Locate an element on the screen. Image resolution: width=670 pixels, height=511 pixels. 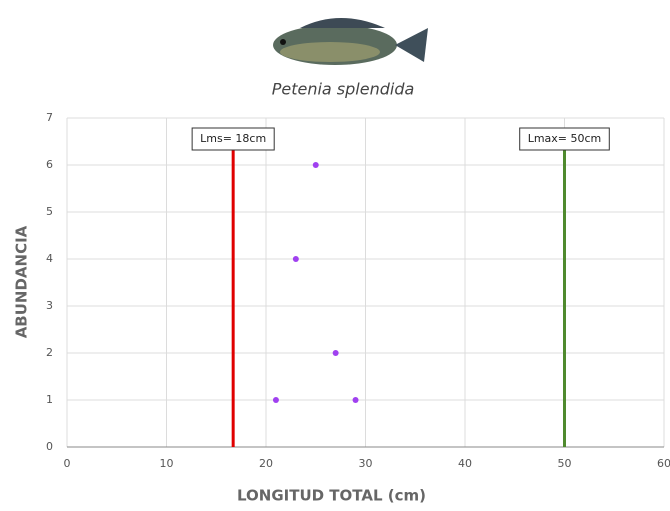
y-tick-label: 7 is located at coordinates (49, 117).